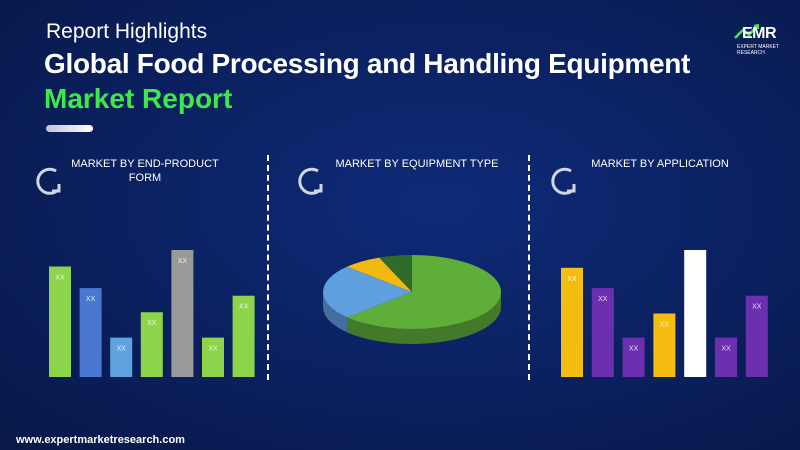 This screenshot has width=800, height=450. What do you see at coordinates (417, 164) in the screenshot?
I see `section-title-equipment: MARKET BY EQUIPMENT TYPE` at bounding box center [417, 164].